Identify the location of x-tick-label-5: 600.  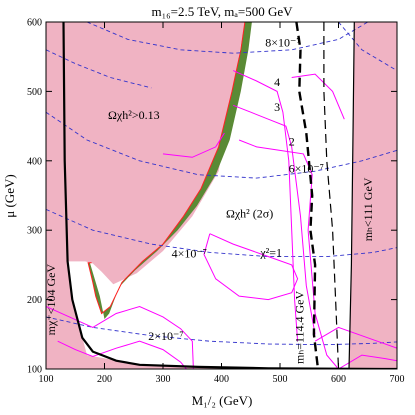
(338, 379).